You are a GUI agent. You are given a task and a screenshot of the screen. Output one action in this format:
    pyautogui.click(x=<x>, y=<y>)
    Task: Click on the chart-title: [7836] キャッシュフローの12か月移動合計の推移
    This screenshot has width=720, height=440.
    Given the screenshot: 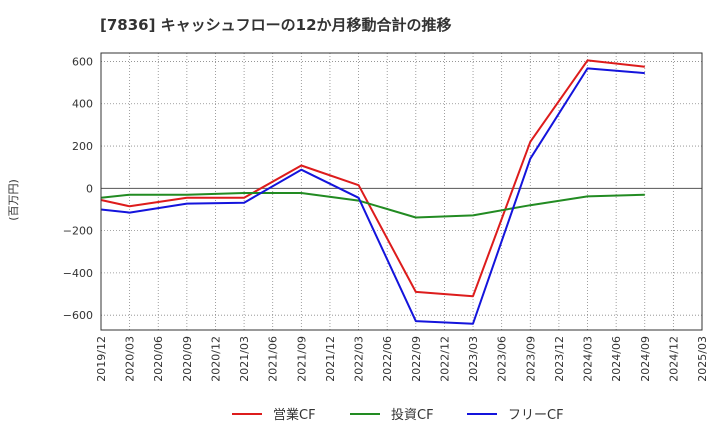 What is the action you would take?
    pyautogui.click(x=276, y=25)
    